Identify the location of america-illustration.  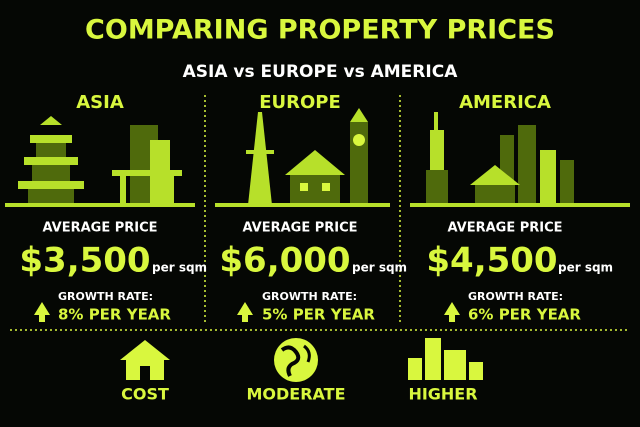
(520, 159).